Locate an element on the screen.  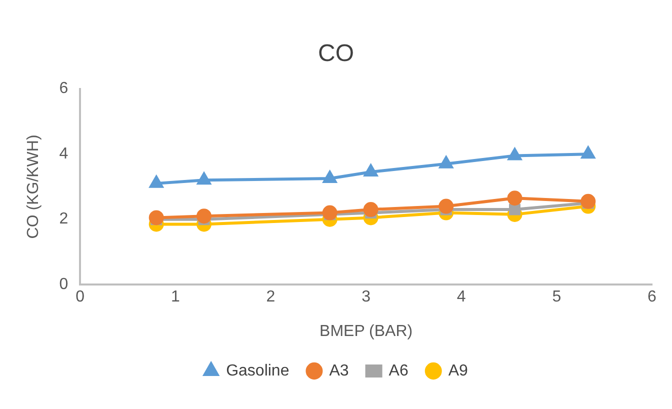
y-tick-label: 6 is located at coordinates (63, 89).